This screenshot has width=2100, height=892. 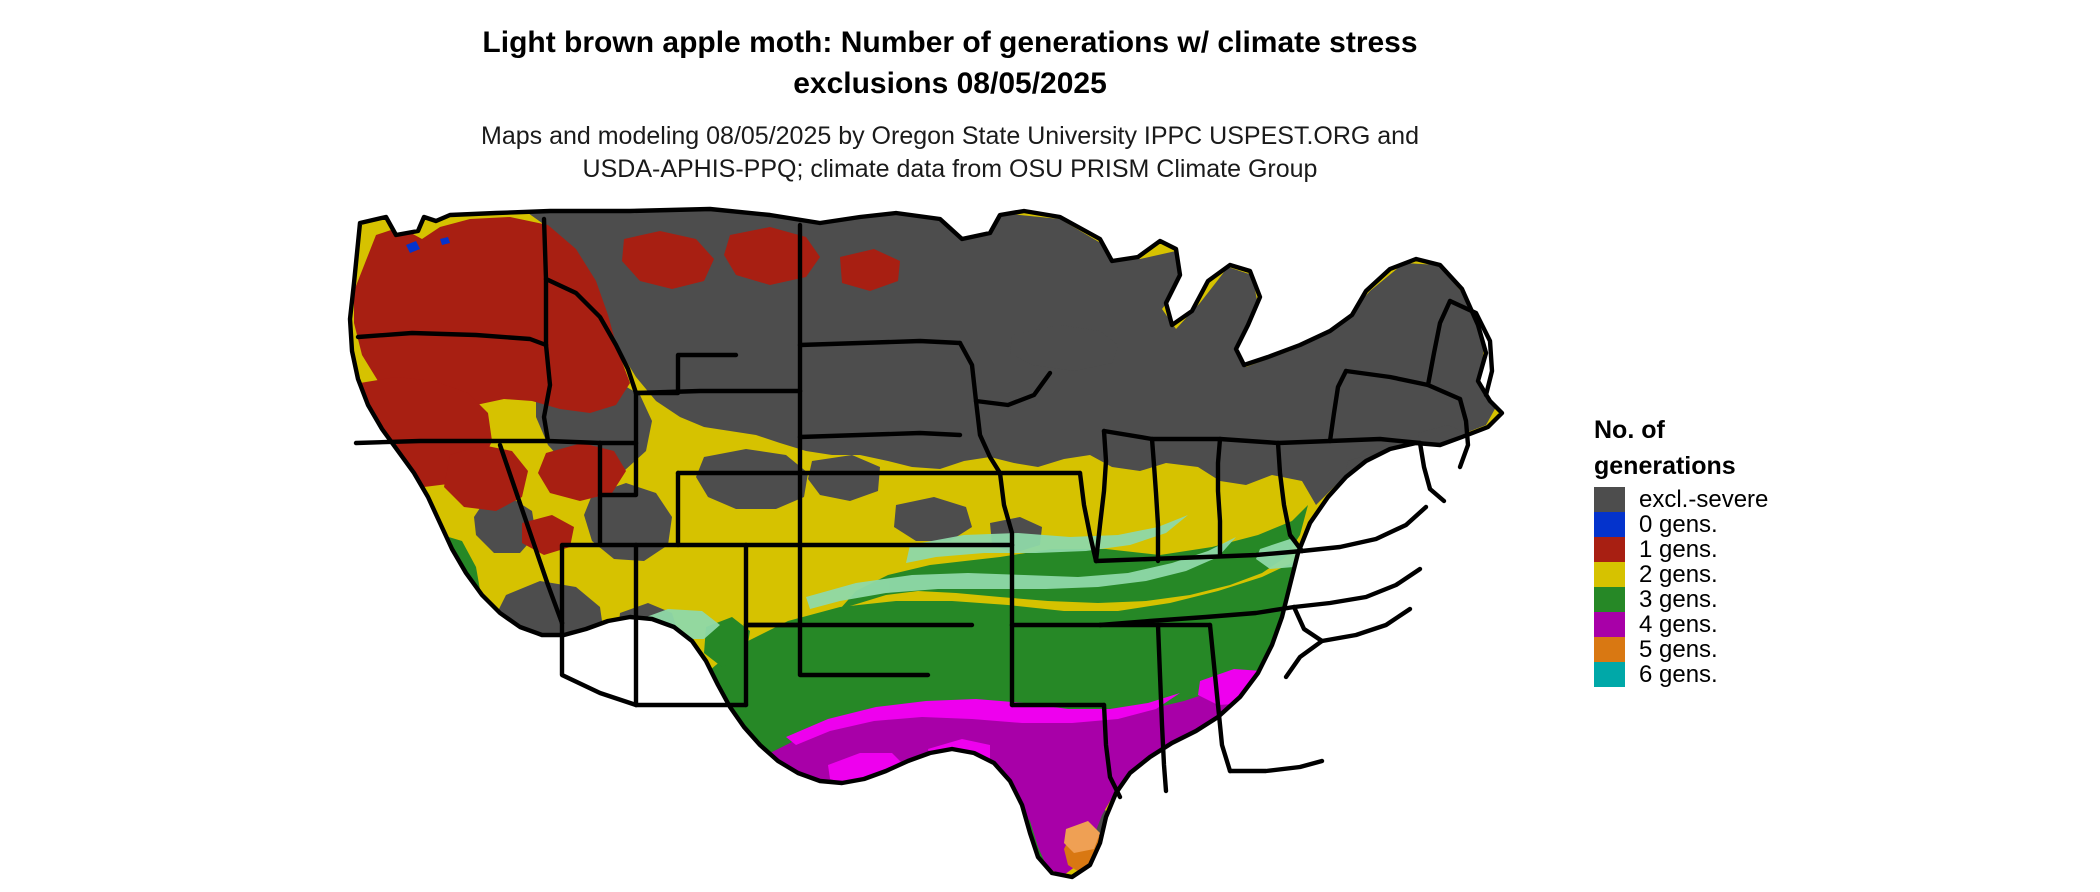 What do you see at coordinates (1704, 499) in the screenshot?
I see `legend-item-label: excl.-severe` at bounding box center [1704, 499].